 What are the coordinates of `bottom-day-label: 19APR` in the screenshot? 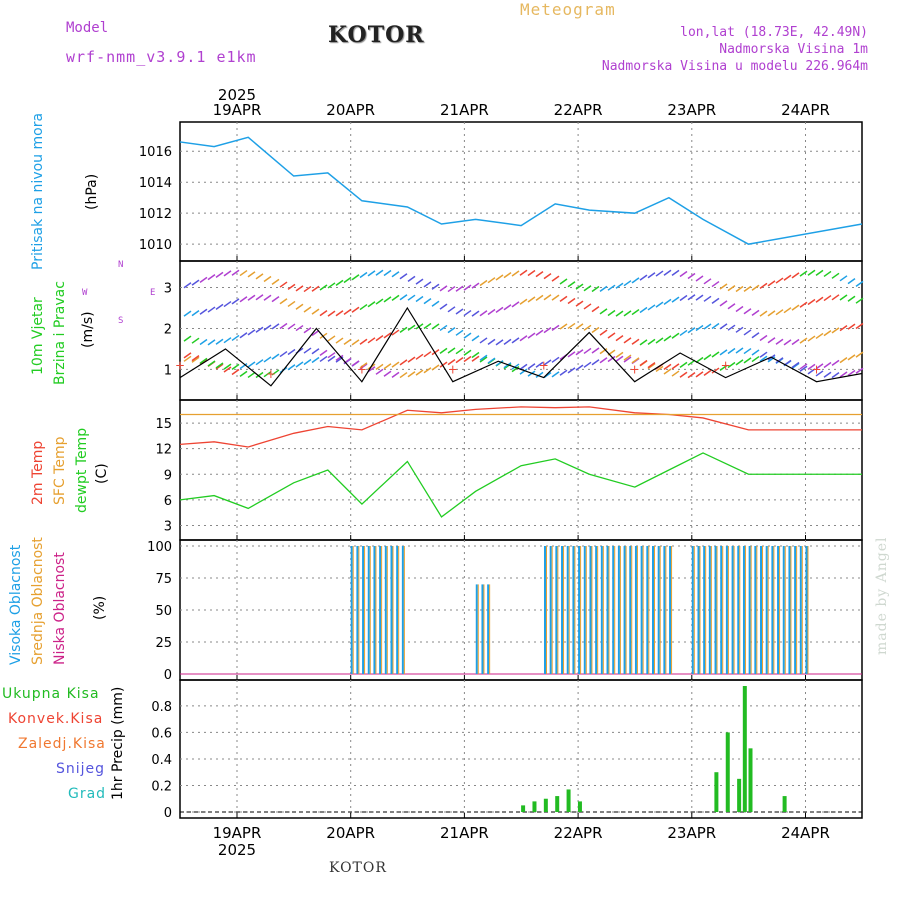 It's located at (237, 833).